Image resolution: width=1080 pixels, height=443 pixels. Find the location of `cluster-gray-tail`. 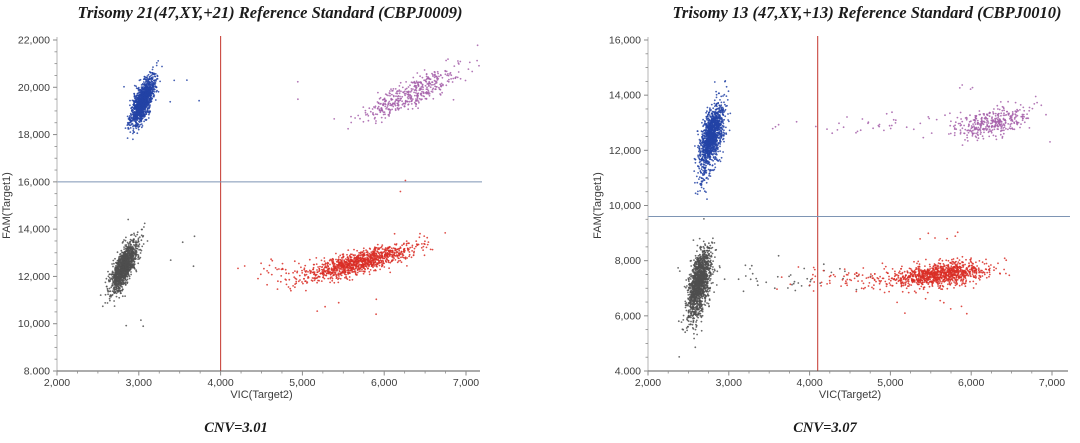

cluster-gray-tail is located at coordinates (694, 320).